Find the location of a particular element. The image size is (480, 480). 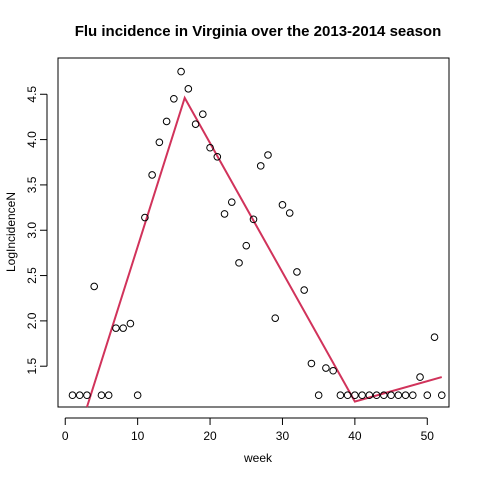

y-axis: 1.5 2.0 2.5 3.0 3.5 4.0 4.5 is located at coordinates (36, 230).